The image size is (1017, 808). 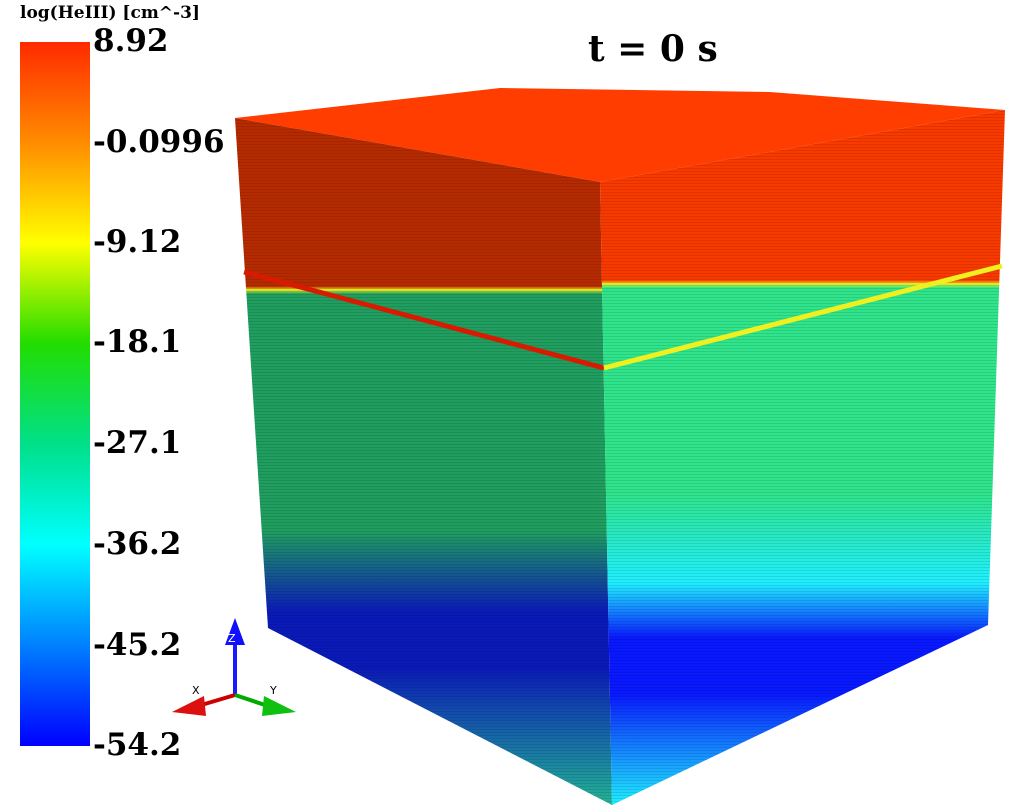 What do you see at coordinates (137, 342) in the screenshot?
I see `colorbar-tick-label: -18.1` at bounding box center [137, 342].